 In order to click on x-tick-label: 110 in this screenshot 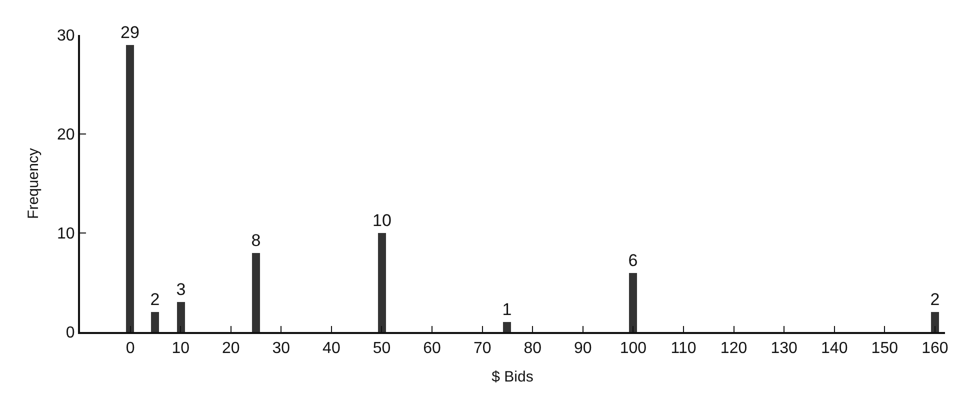, I will do `click(683, 349)`.